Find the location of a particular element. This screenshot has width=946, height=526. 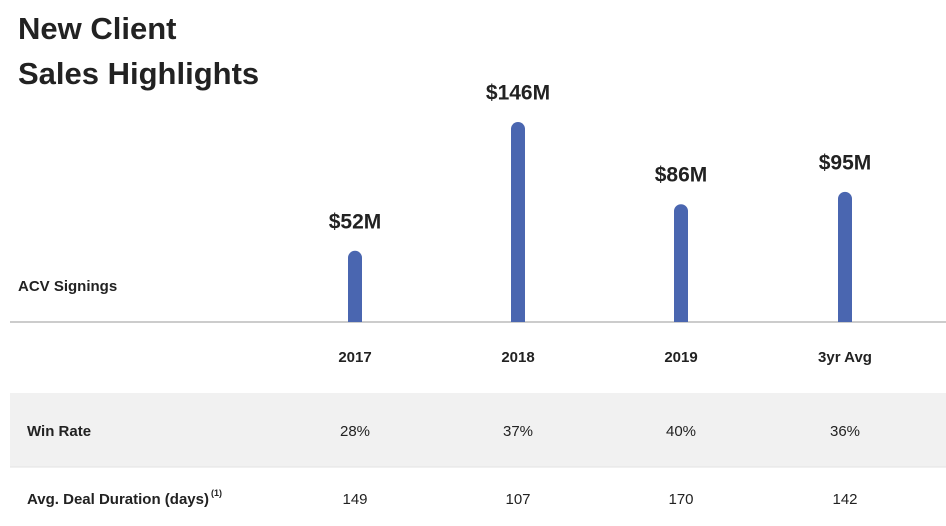

row-label-text: Avg. Deal Duration (days) is located at coordinates (118, 499).